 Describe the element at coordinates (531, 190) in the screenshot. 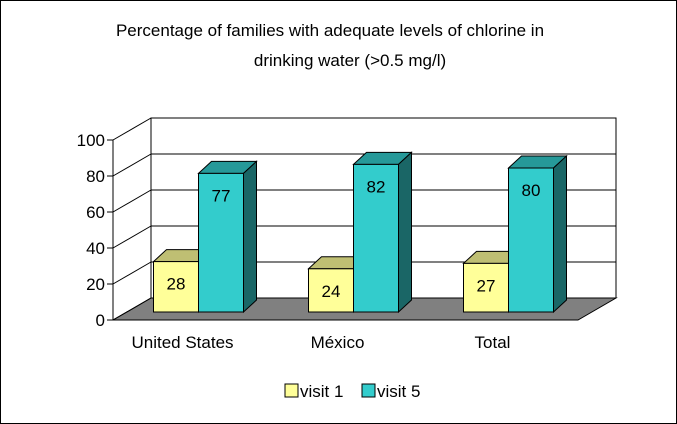

I see `data-label: 80` at that location.